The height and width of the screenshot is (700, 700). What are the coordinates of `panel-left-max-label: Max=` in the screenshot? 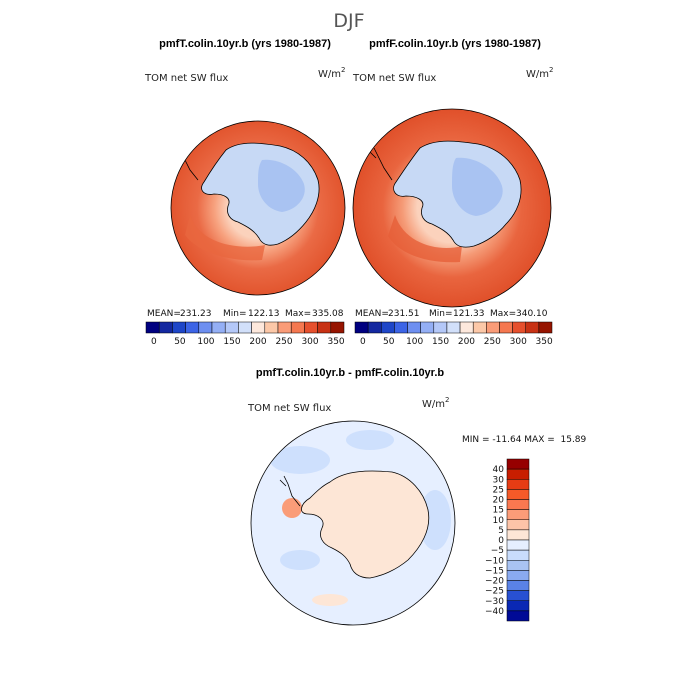 It's located at (298, 314).